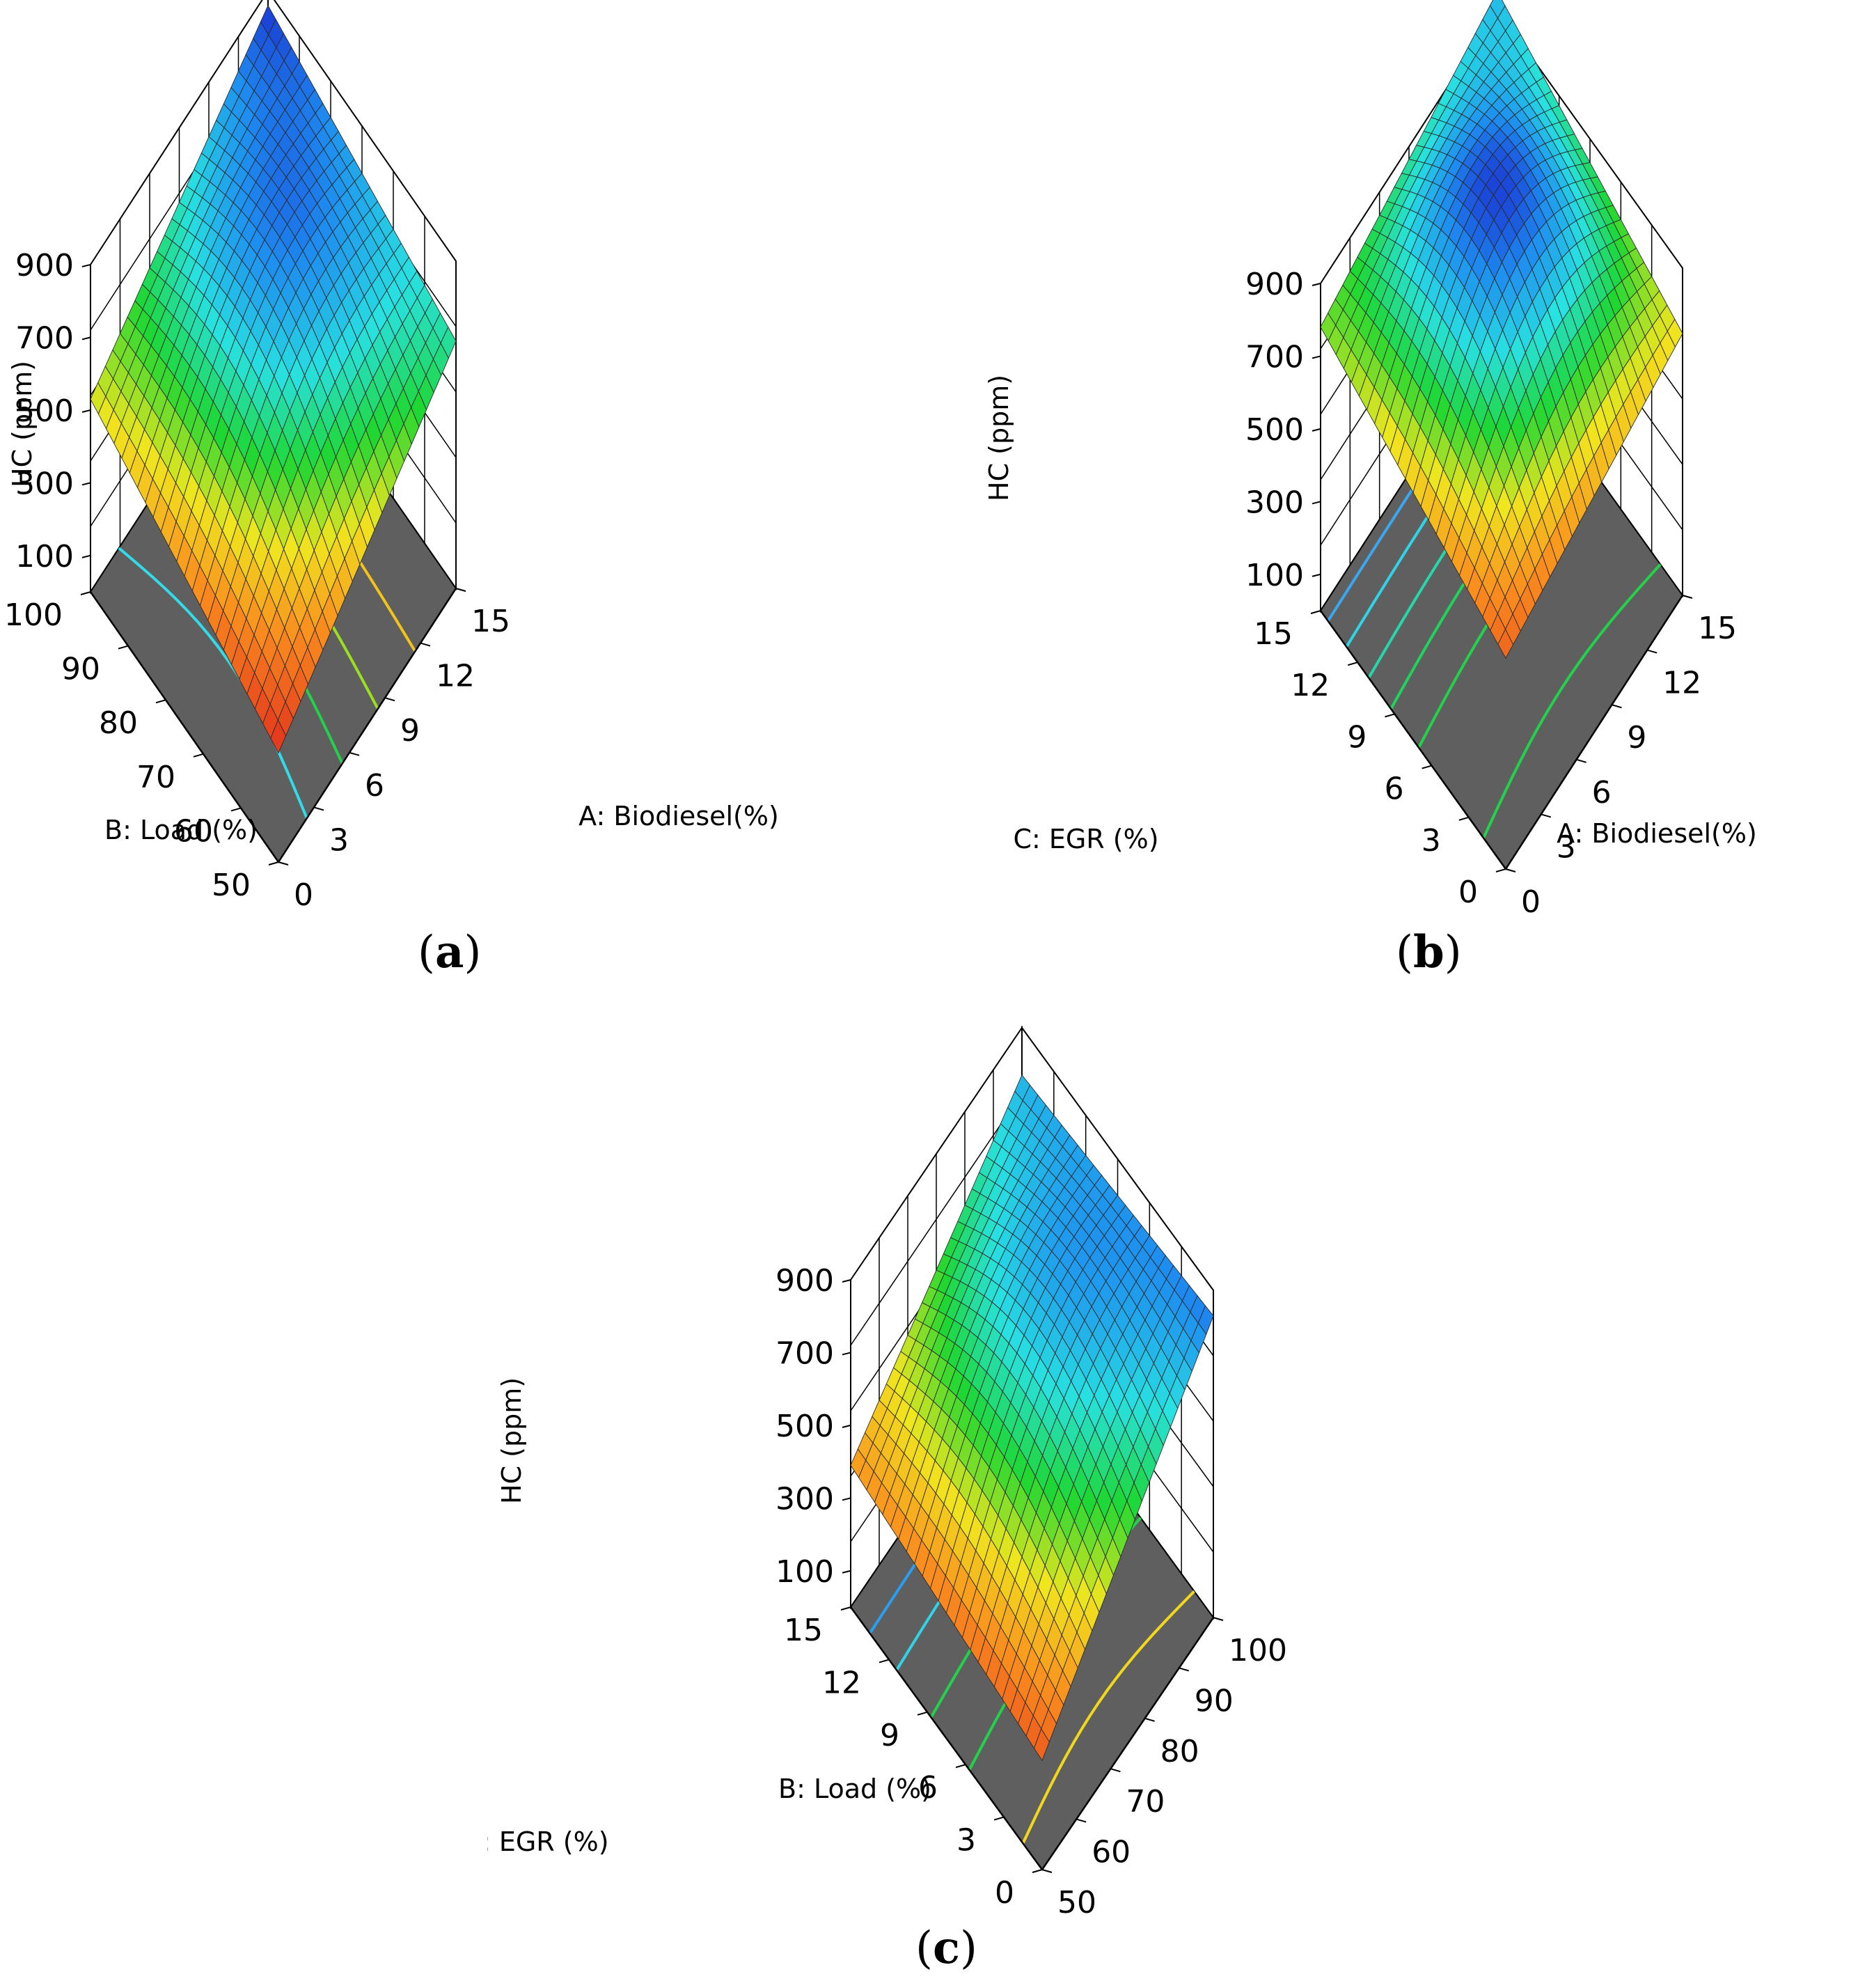 This screenshot has width=1874, height=1988. I want to click on left-axis-label: B: Load (%), so click(181, 830).